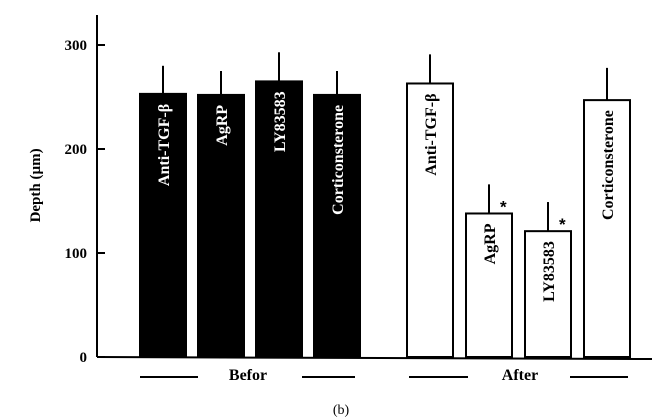  What do you see at coordinates (84, 358) in the screenshot?
I see `y-tick-label: 0` at bounding box center [84, 358].